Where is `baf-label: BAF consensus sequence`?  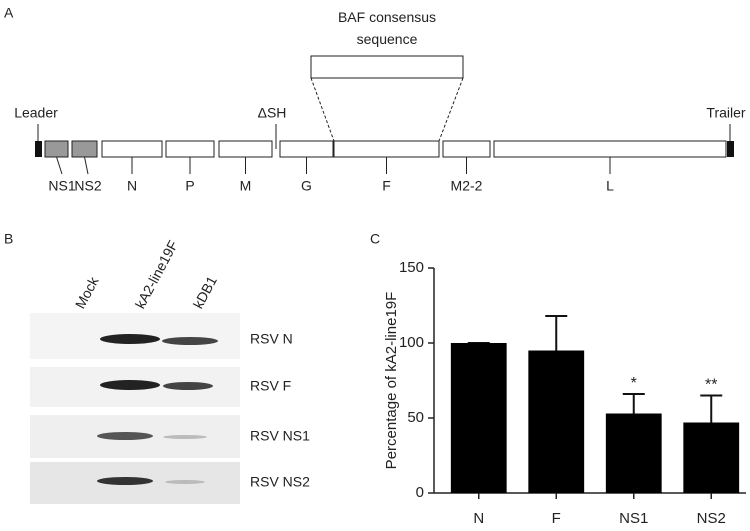 baf-label: BAF consensus sequence is located at coordinates (387, 28).